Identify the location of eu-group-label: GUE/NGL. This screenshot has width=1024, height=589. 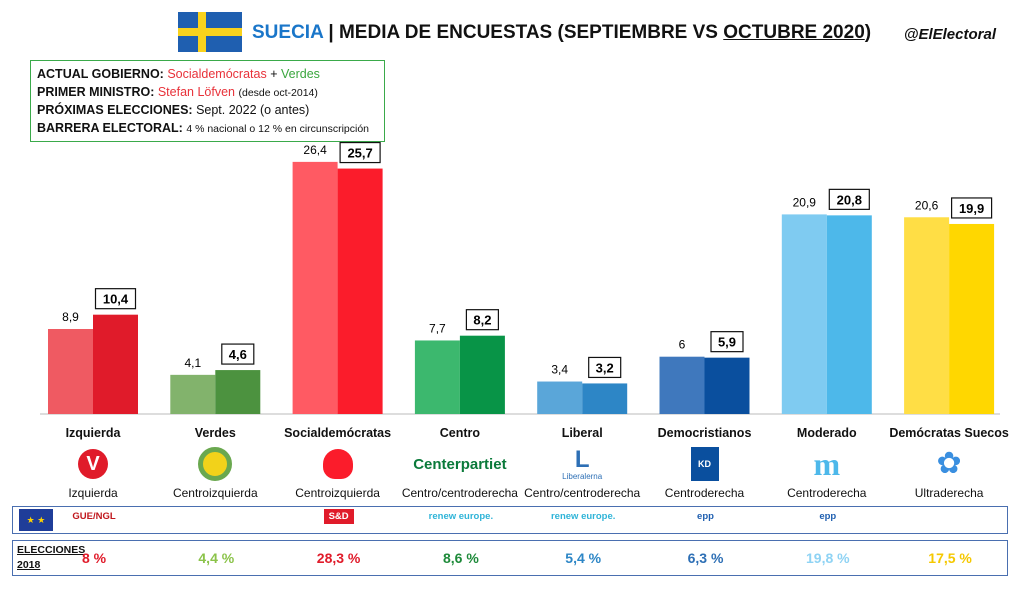
(94, 516).